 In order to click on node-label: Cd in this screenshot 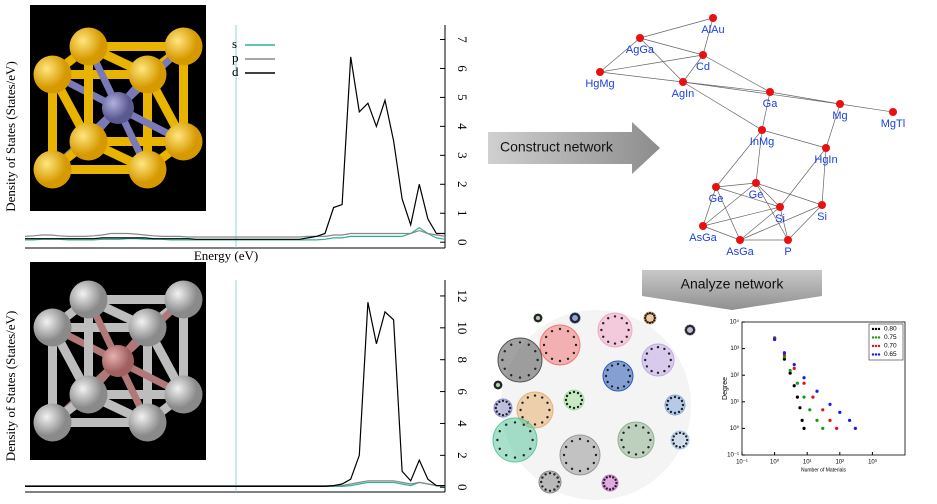, I will do `click(703, 67)`.